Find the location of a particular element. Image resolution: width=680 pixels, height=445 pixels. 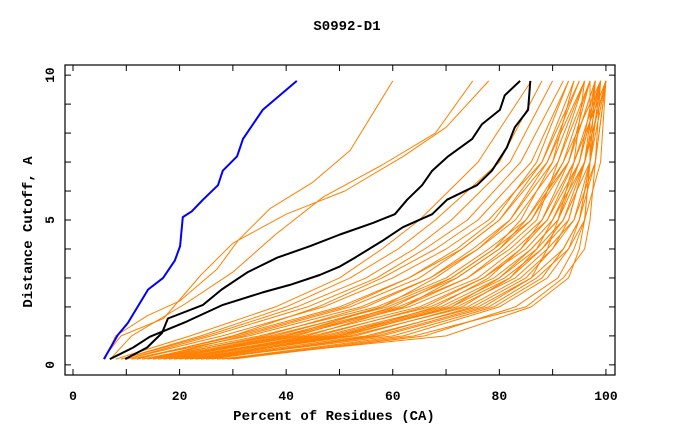

x-axis-label: Percent of Residues (CA) is located at coordinates (334, 417).